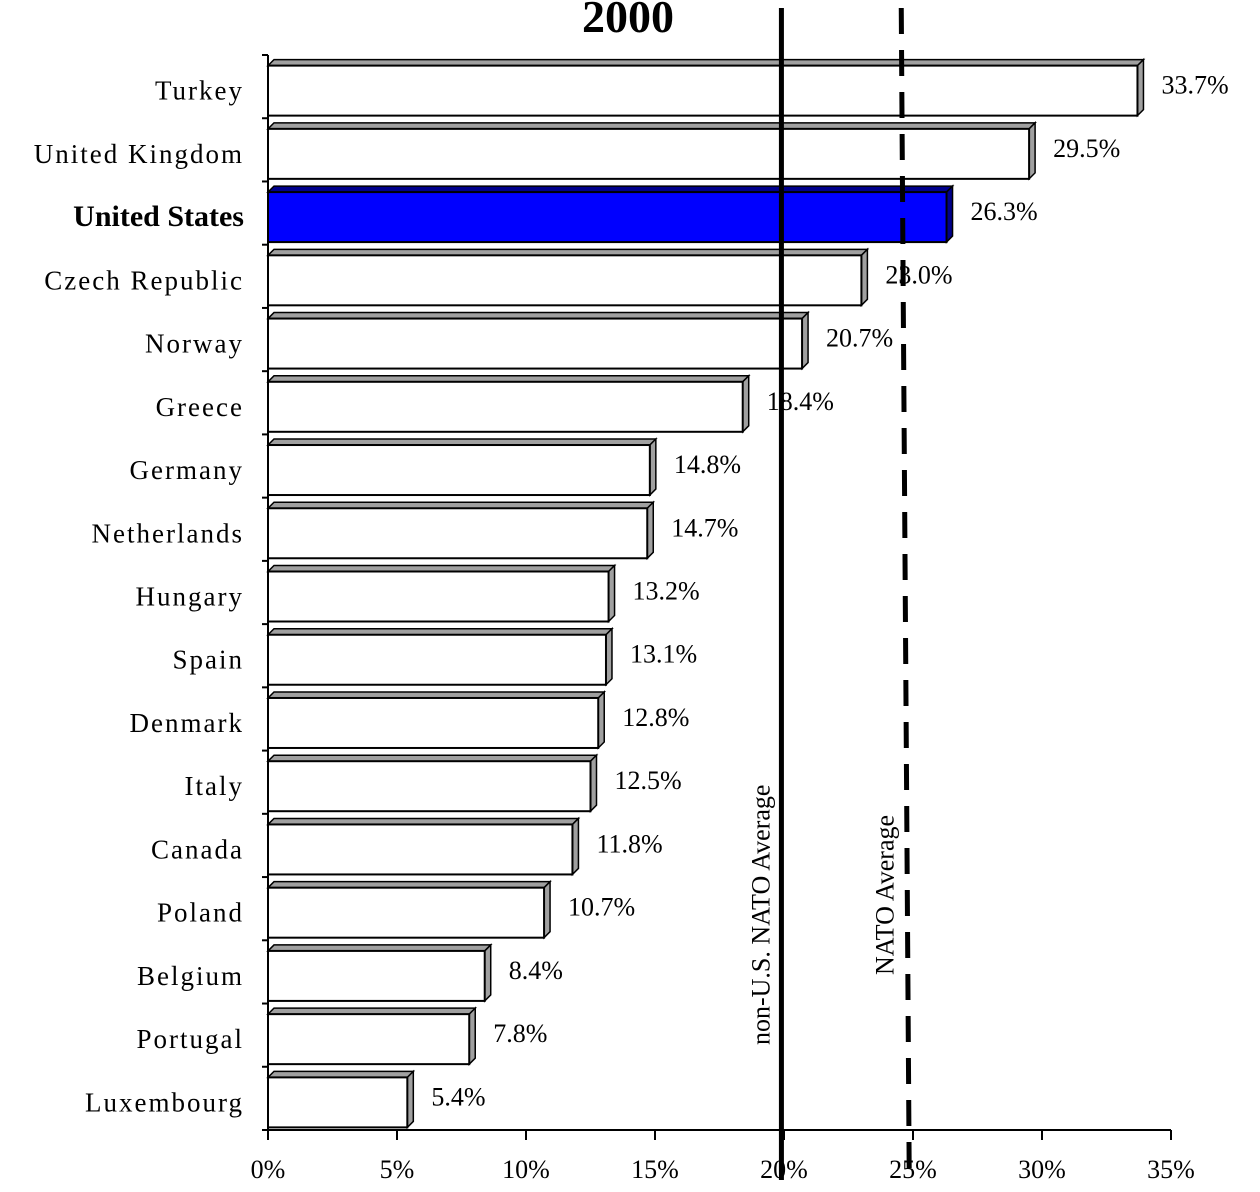  I want to click on category-label: Norway, so click(194, 344).